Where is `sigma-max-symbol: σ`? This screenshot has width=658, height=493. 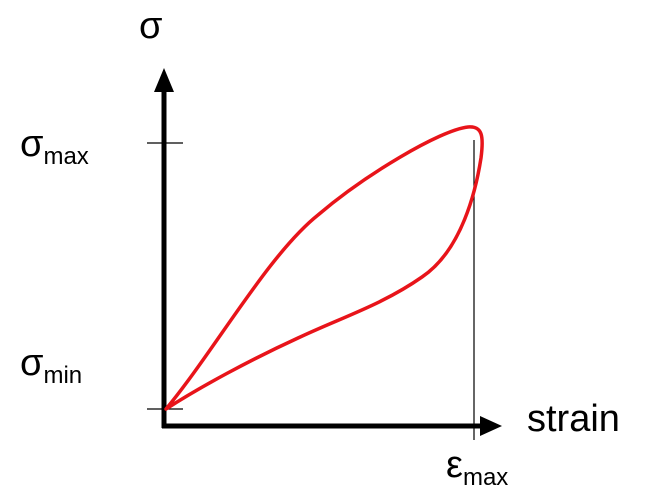 sigma-max-symbol: σ is located at coordinates (31, 144).